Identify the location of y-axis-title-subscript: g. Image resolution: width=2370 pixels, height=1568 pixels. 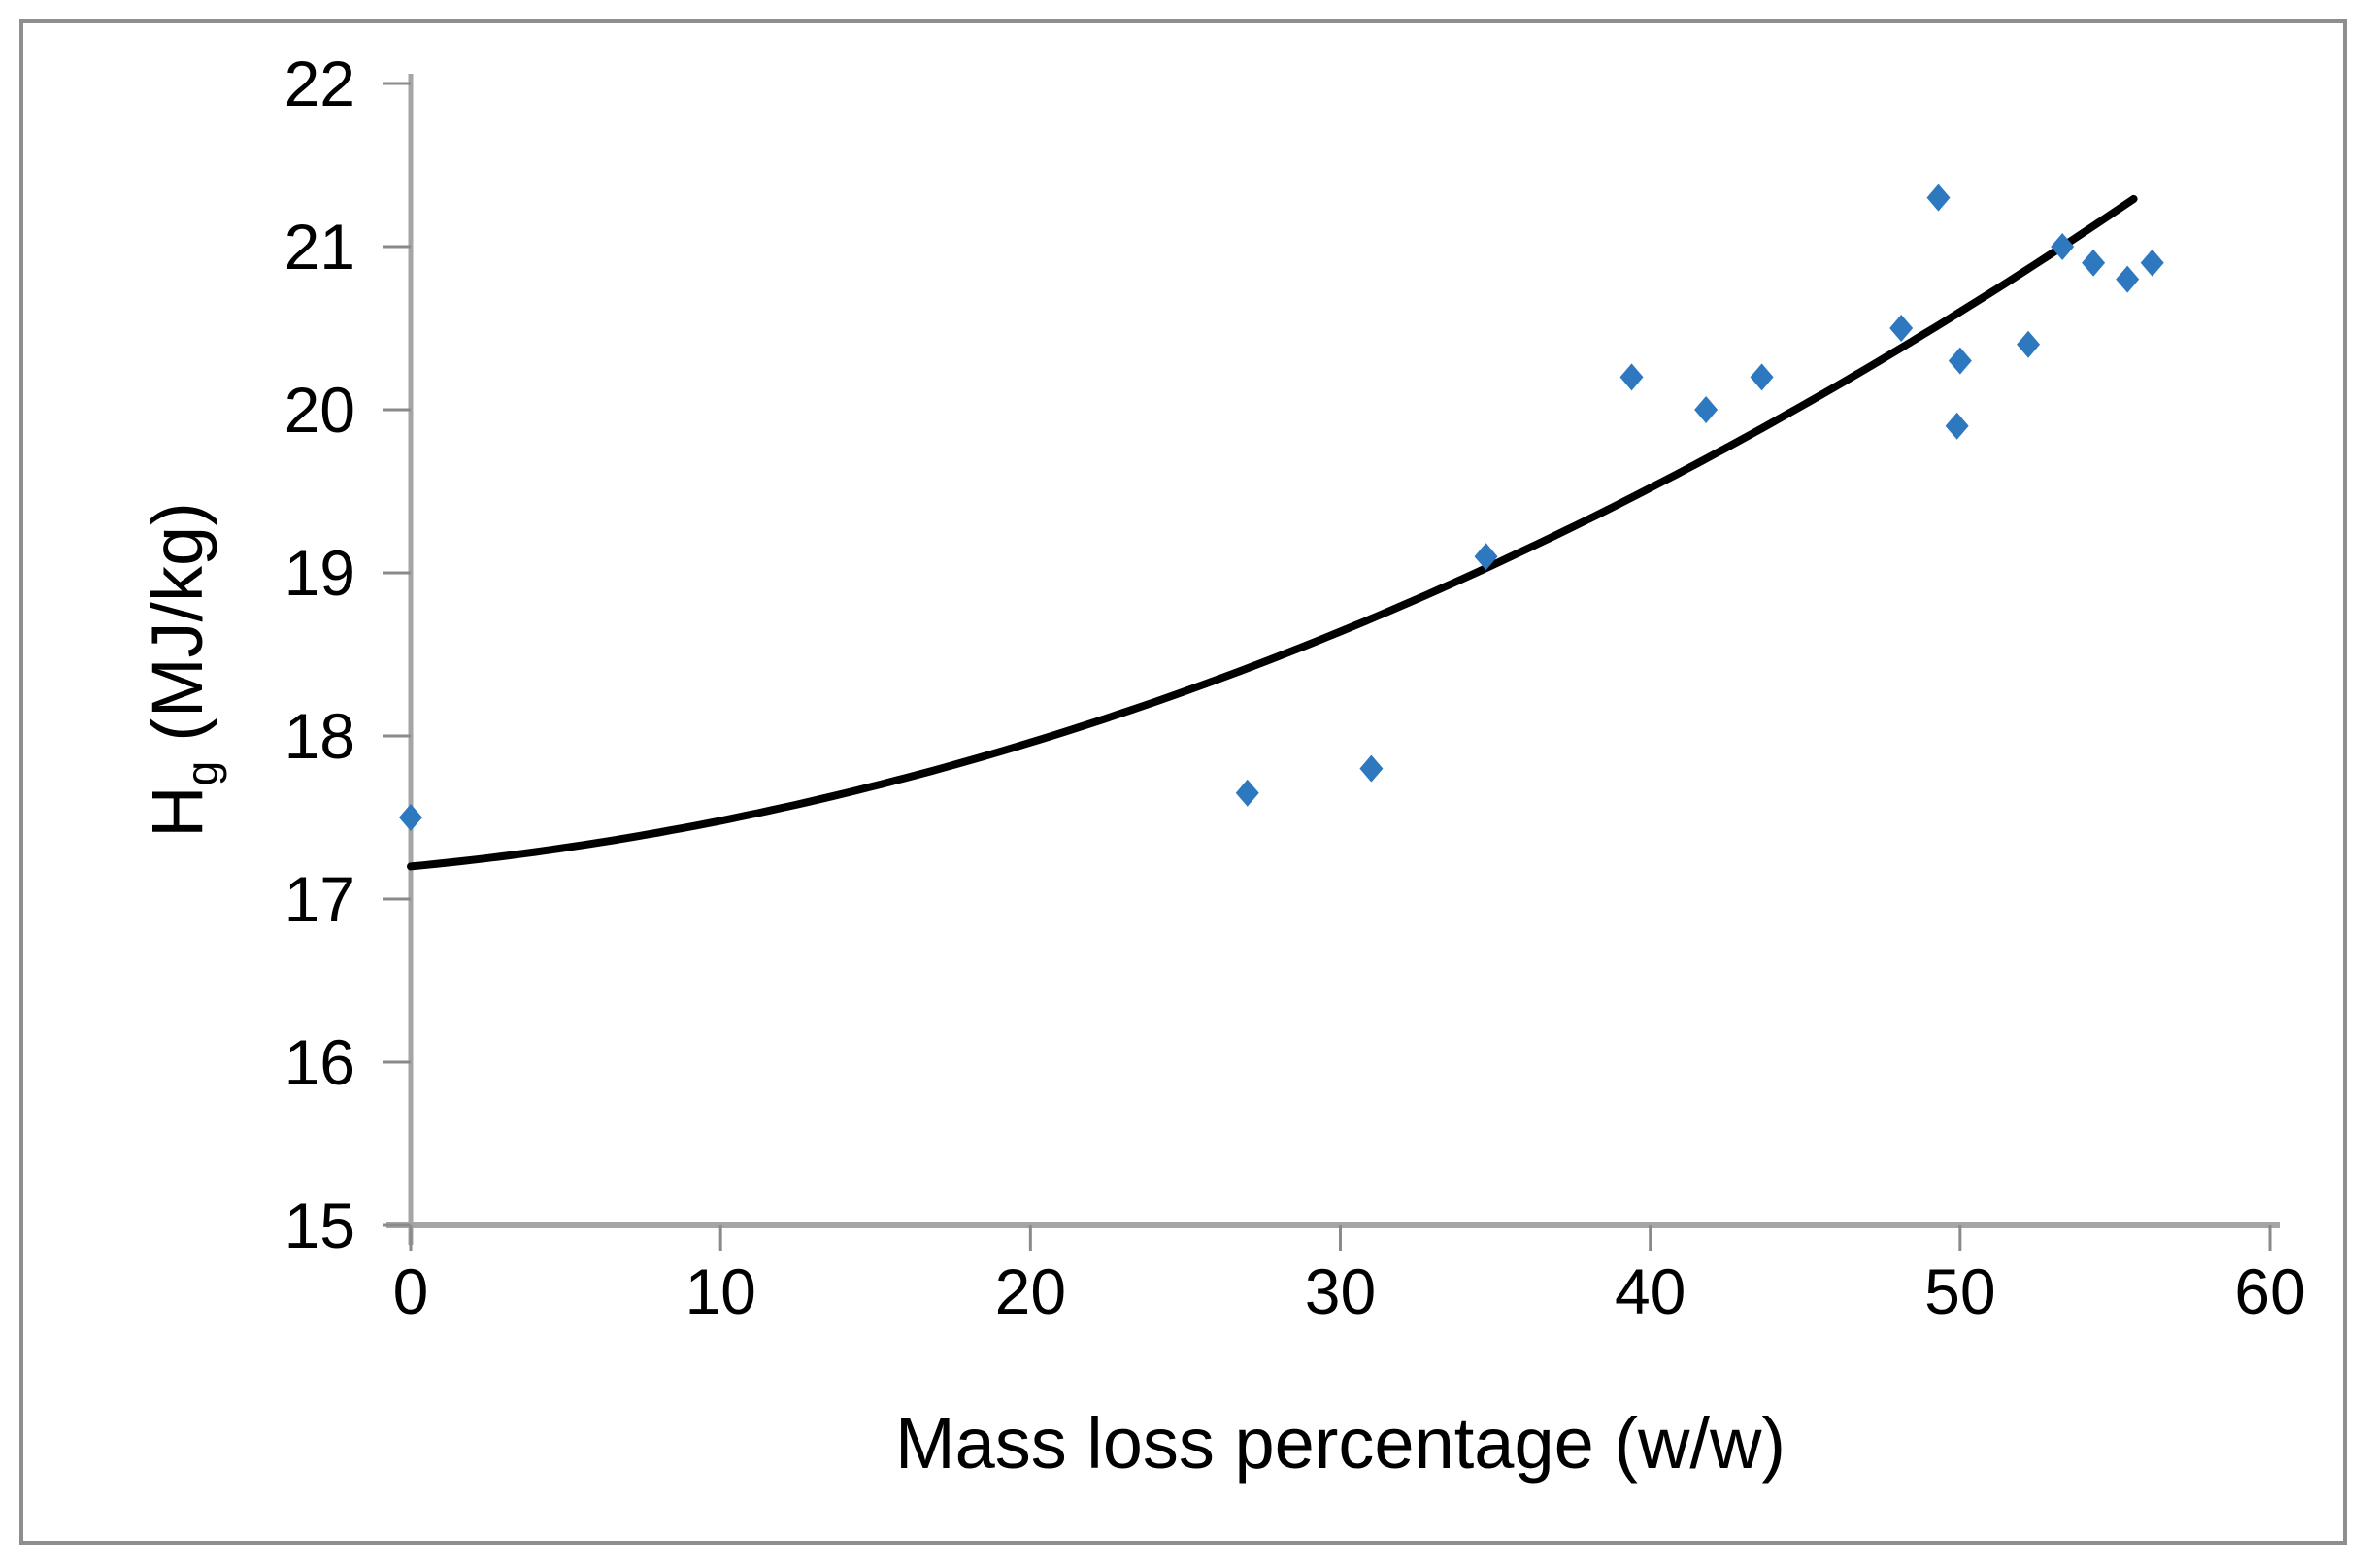
(202, 773).